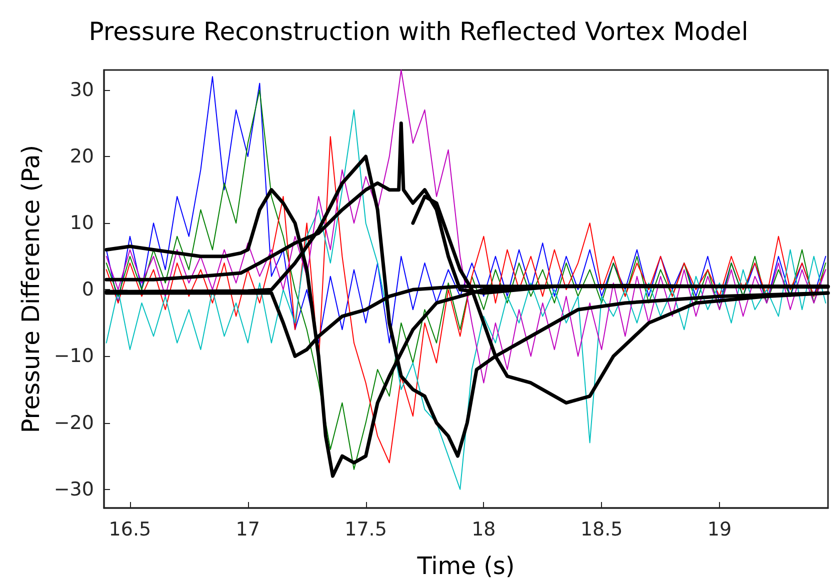 Image resolution: width=837 pixels, height=583 pixels. What do you see at coordinates (484, 529) in the screenshot?
I see `x-tick-label: 18` at bounding box center [484, 529].